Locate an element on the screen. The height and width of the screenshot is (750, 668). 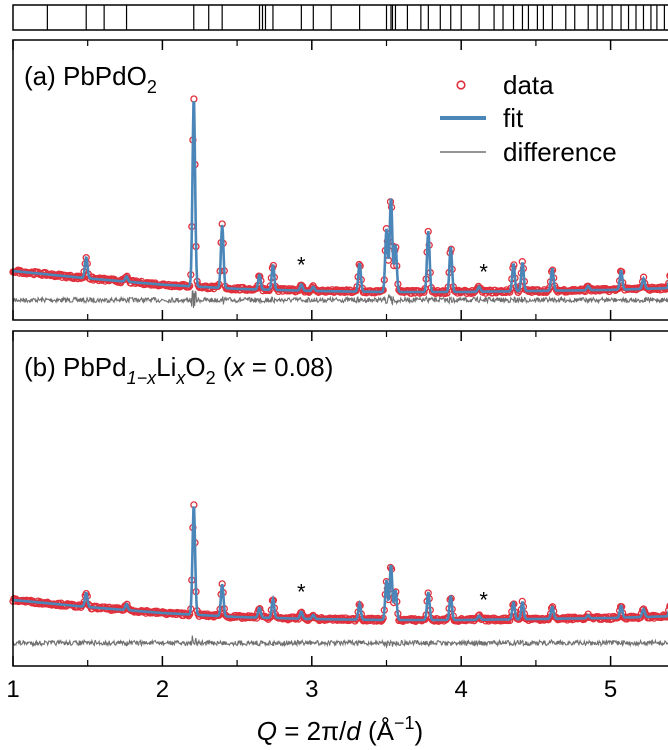
x-tick-label: 1 is located at coordinates (12, 689).